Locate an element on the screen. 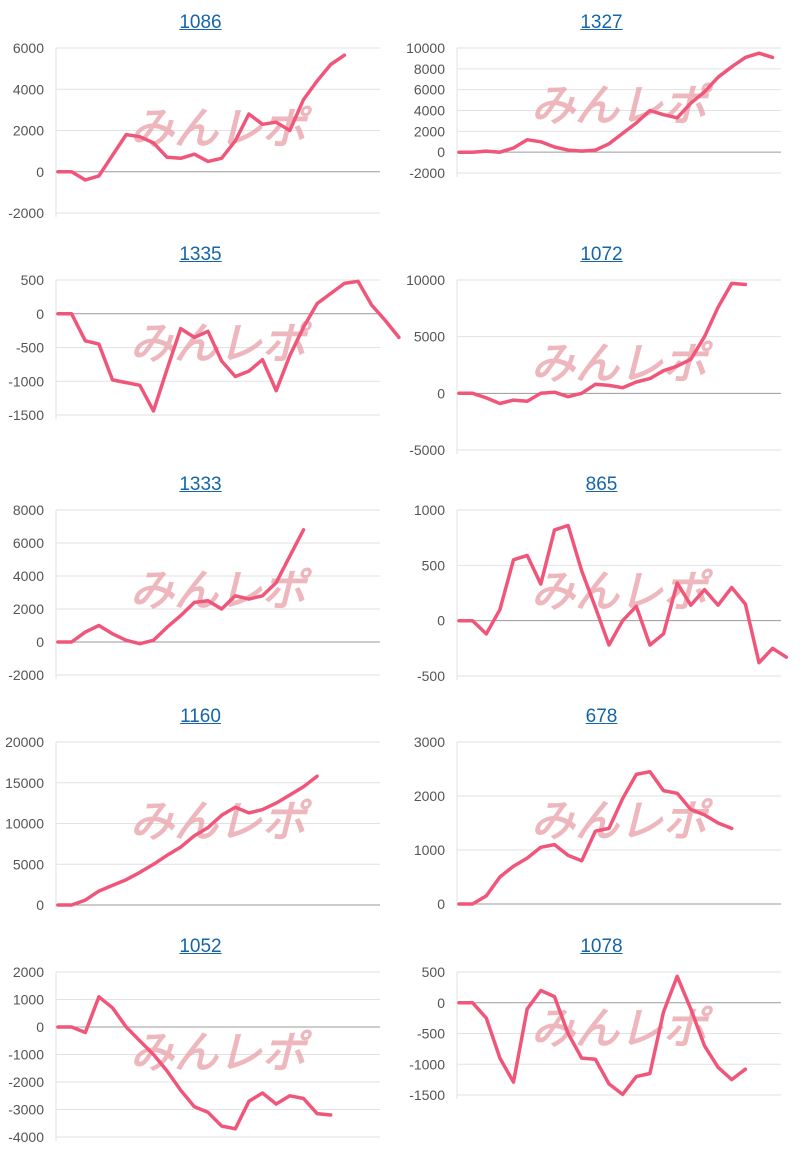  chart-panel: 1052 -4000 -3000 -2000 -1000 0 1000 2000 みんレポ is located at coordinates (200, 1044).